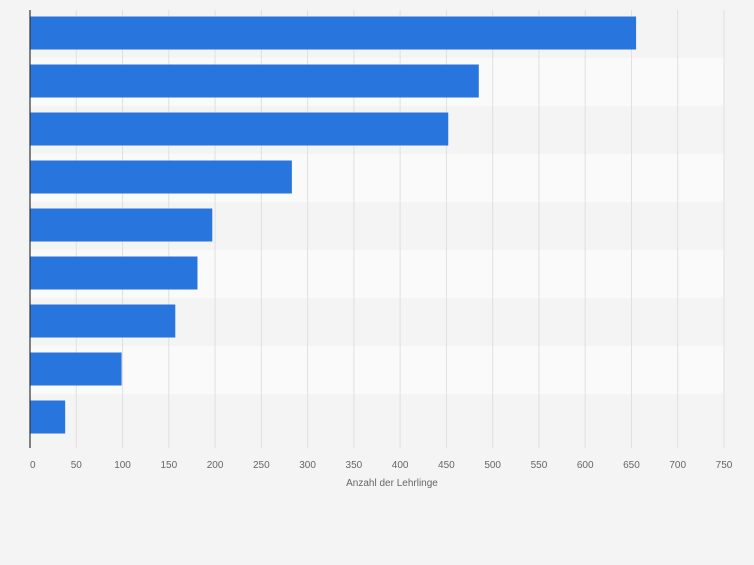  Describe the element at coordinates (168, 465) in the screenshot. I see `x-tick-label: 150` at that location.